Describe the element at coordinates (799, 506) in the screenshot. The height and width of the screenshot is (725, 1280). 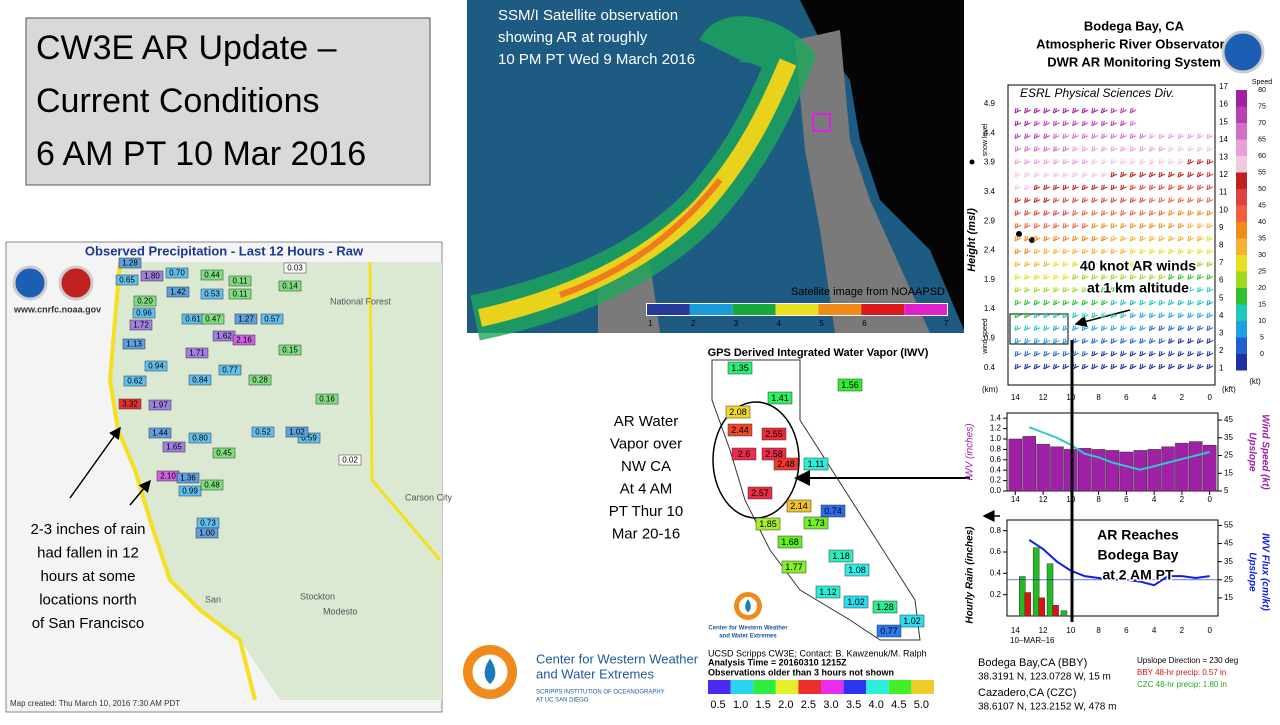
I see `station-value: 2.14` at that location.